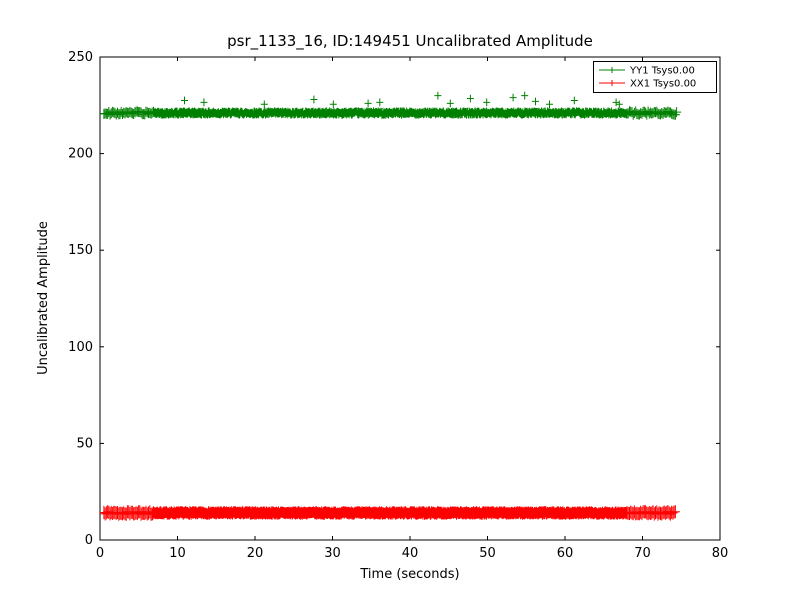  I want to click on x-tick-label: 10, so click(177, 553).